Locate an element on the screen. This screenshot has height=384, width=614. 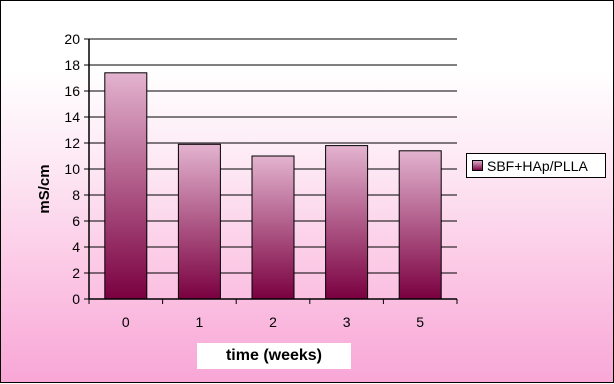
y-tick-label: 6 is located at coordinates (76, 221).